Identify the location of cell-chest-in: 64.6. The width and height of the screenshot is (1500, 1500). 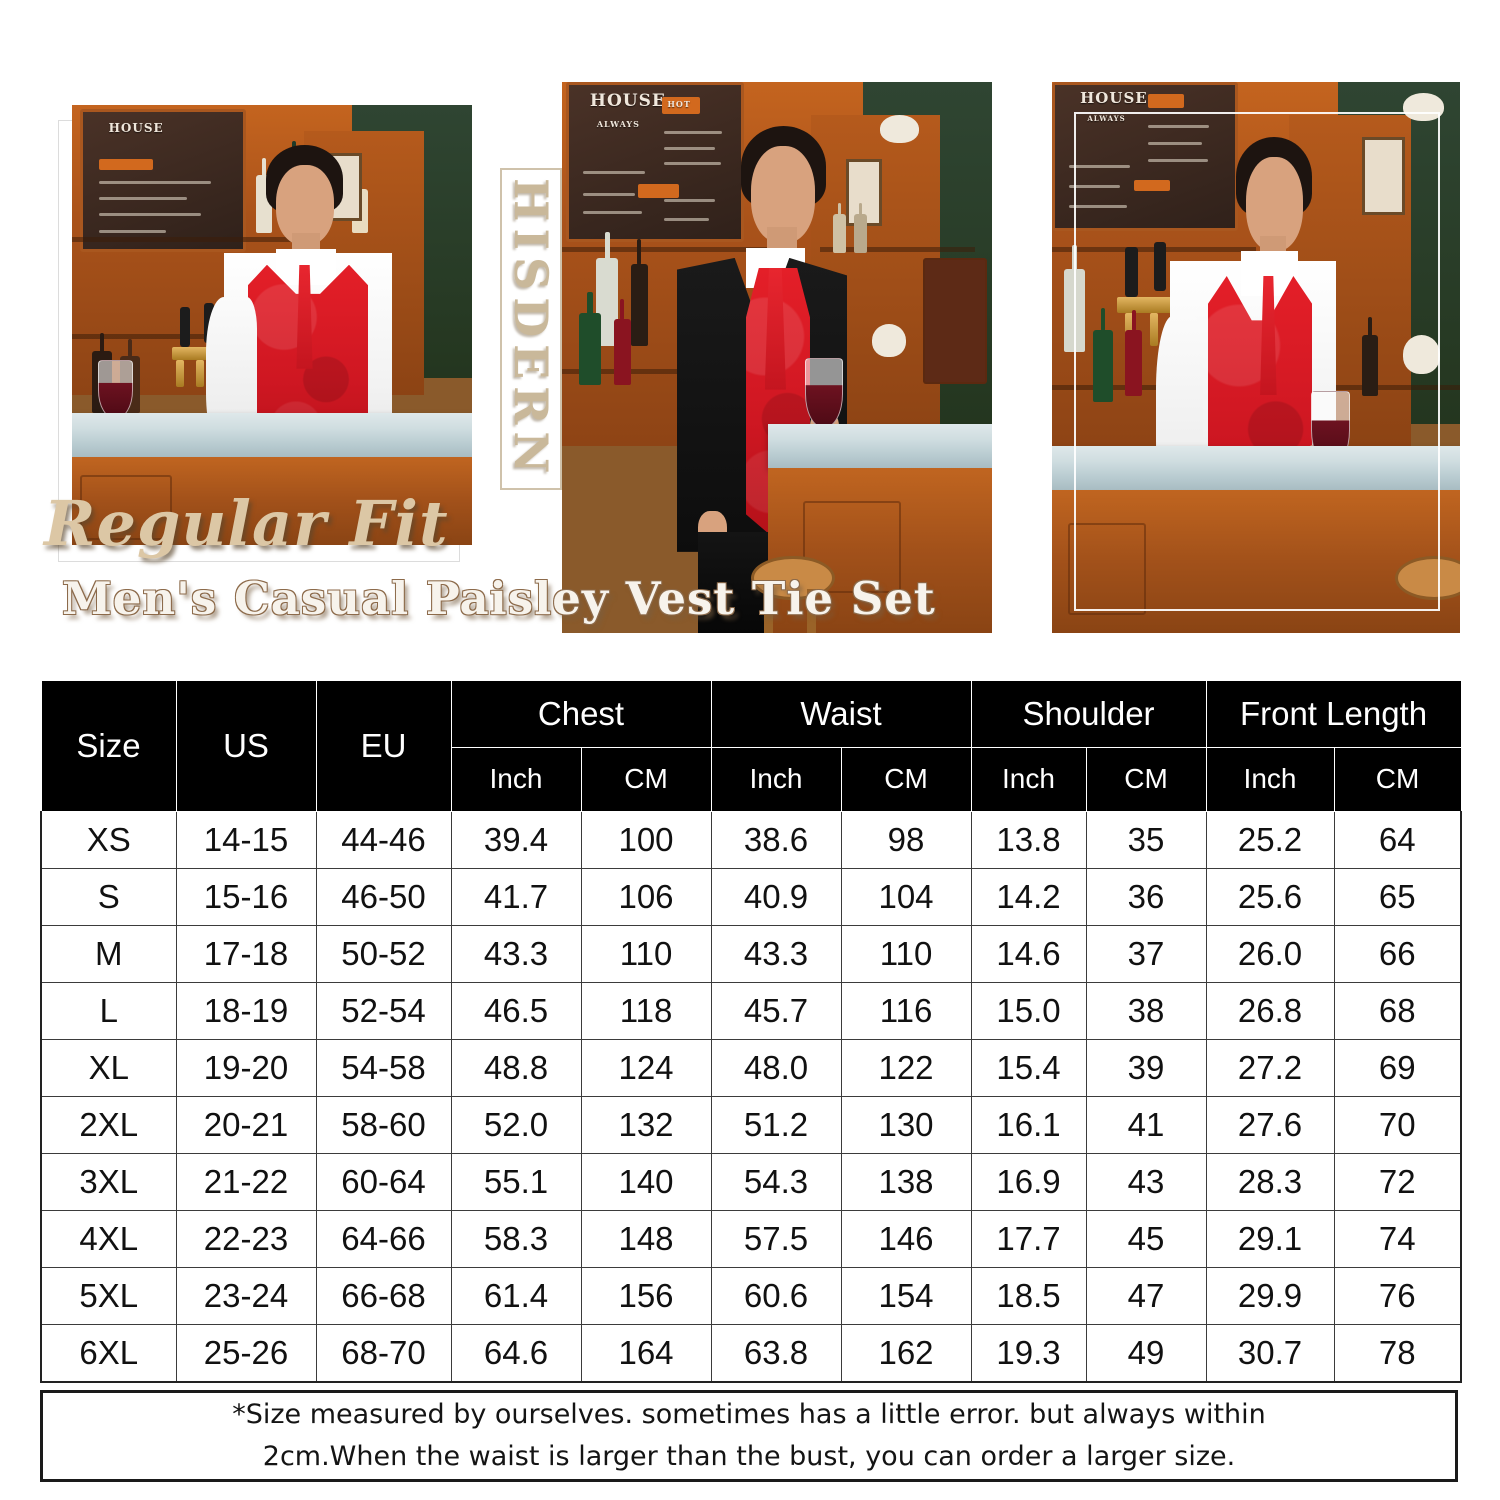
(516, 1353).